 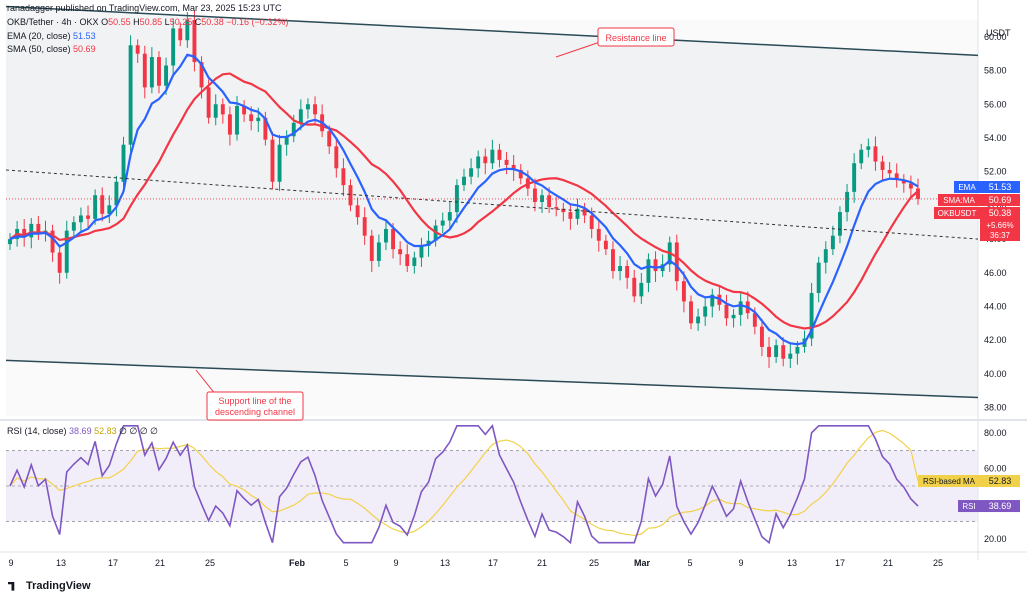 What do you see at coordinates (345, 563) in the screenshot?
I see `time-axis-label-6: 5` at bounding box center [345, 563].